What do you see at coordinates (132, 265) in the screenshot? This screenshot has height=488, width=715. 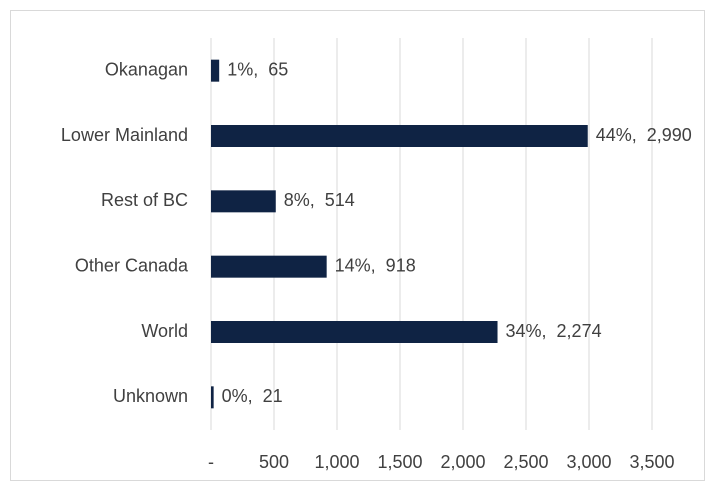 I see `y-tick-label: Other Canada` at bounding box center [132, 265].